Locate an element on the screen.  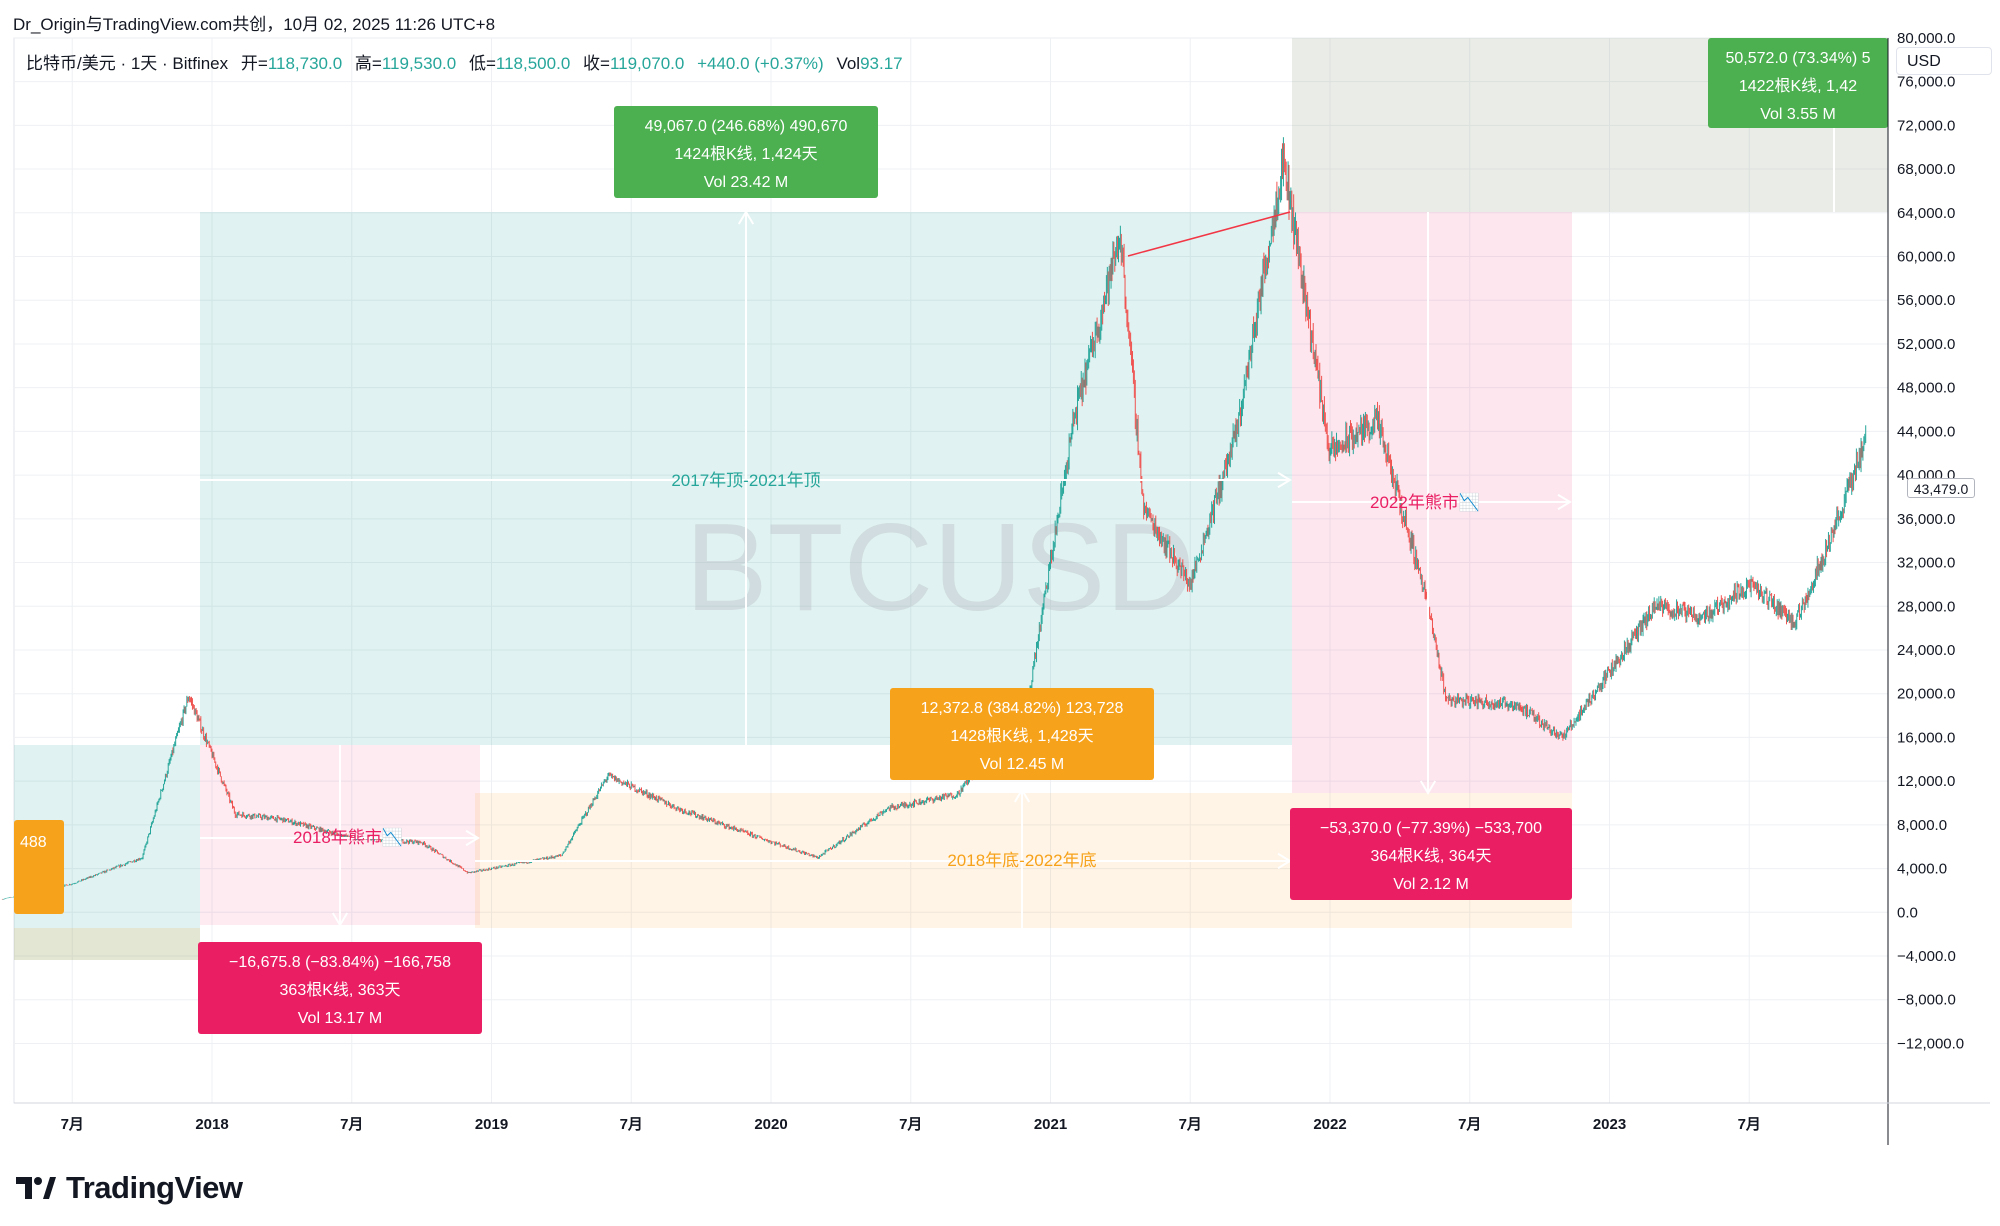
measure-box-left-partial-bg is located at coordinates (39, 867).